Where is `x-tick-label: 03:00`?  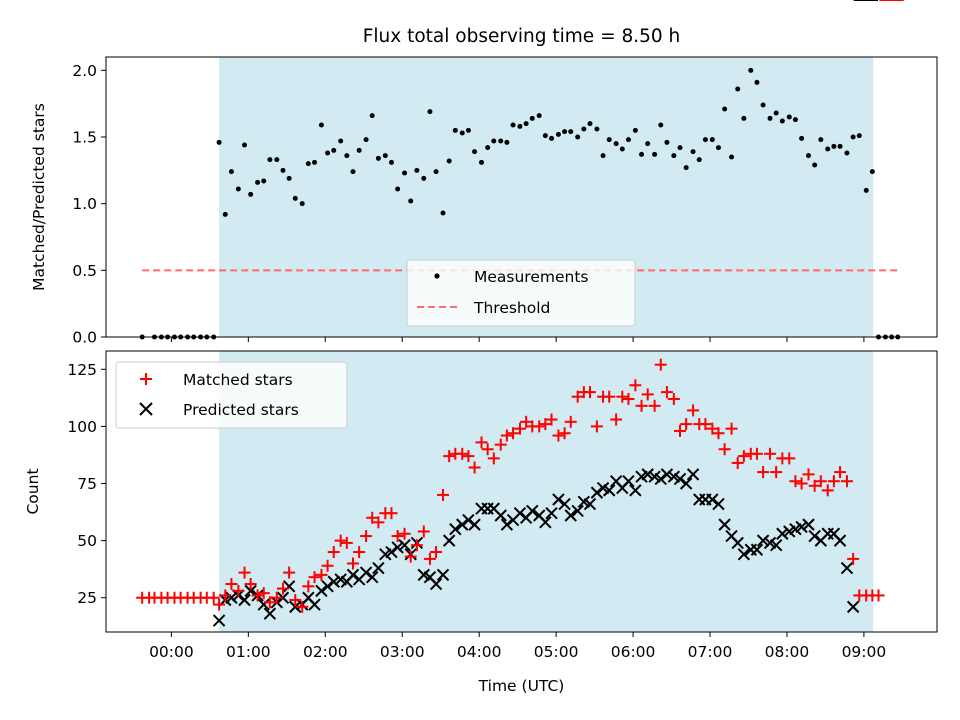 x-tick-label: 03:00 is located at coordinates (402, 652).